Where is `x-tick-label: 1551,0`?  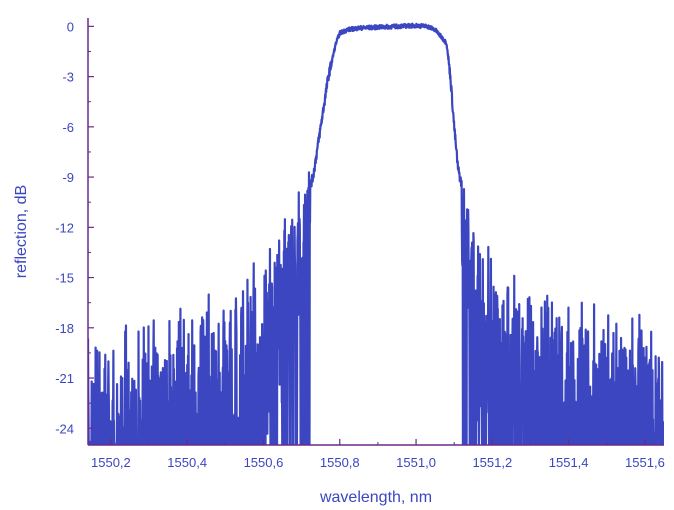 x-tick-label: 1551,0 is located at coordinates (416, 462).